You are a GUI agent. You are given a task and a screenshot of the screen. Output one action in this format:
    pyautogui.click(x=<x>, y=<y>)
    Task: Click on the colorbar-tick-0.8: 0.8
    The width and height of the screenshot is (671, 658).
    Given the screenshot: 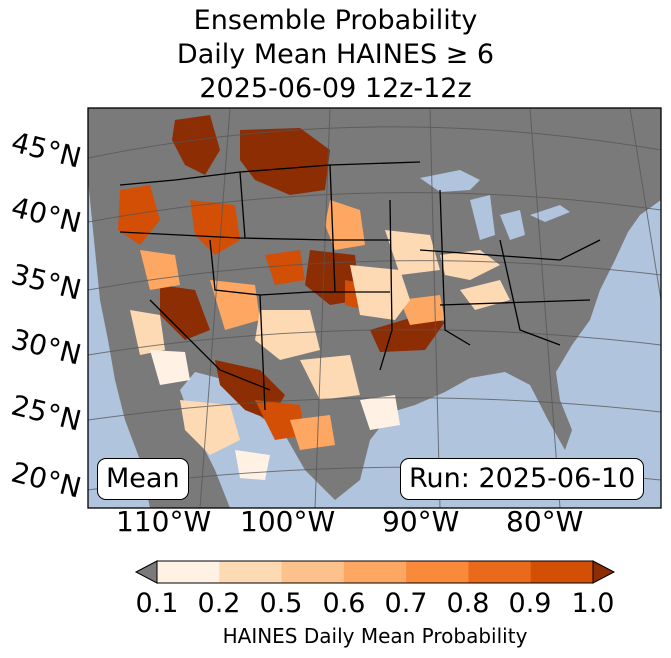 What is the action you would take?
    pyautogui.click(x=468, y=603)
    